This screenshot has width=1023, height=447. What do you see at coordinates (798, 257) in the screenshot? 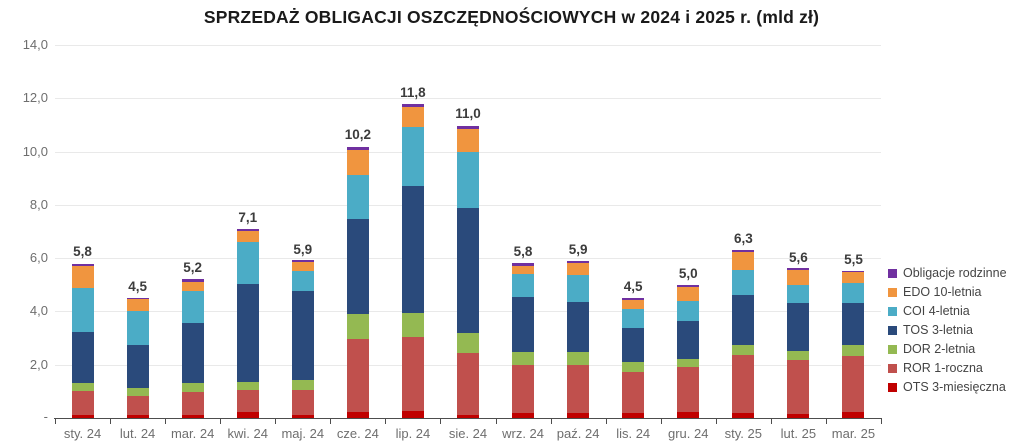
I see `bar-total-label: 5,6` at bounding box center [798, 257].